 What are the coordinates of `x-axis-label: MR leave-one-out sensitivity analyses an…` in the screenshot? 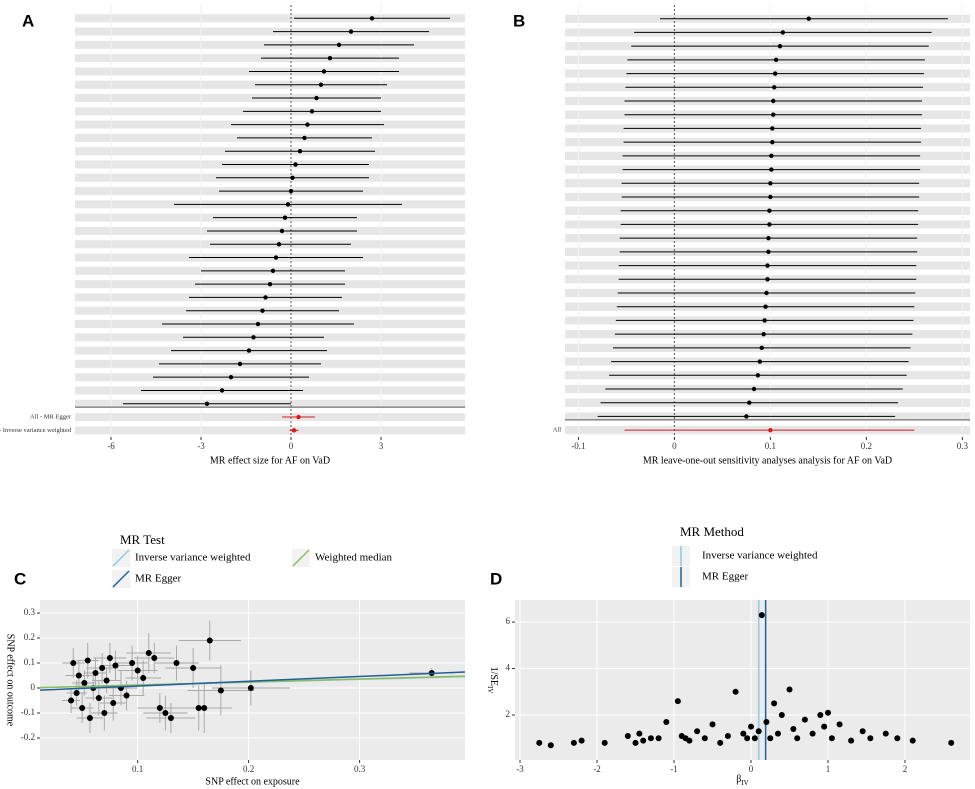 It's located at (767, 460).